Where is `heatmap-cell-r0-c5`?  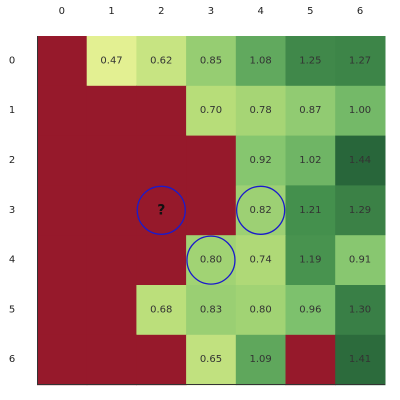
heatmap-cell-r0-c5 is located at coordinates (310, 61).